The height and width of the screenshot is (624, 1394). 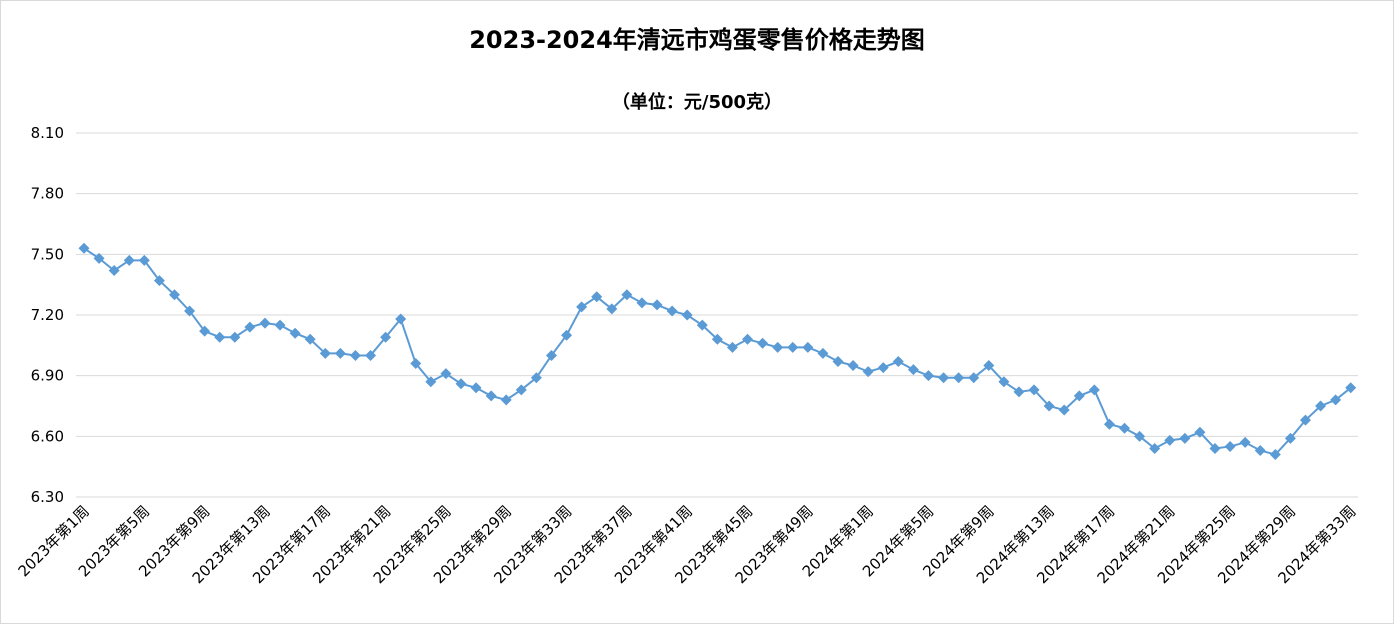 I want to click on y-axis-ticks: 6.30 6.60 6.90 7.20 7.50 7.80 8.10, so click(x=47, y=315).